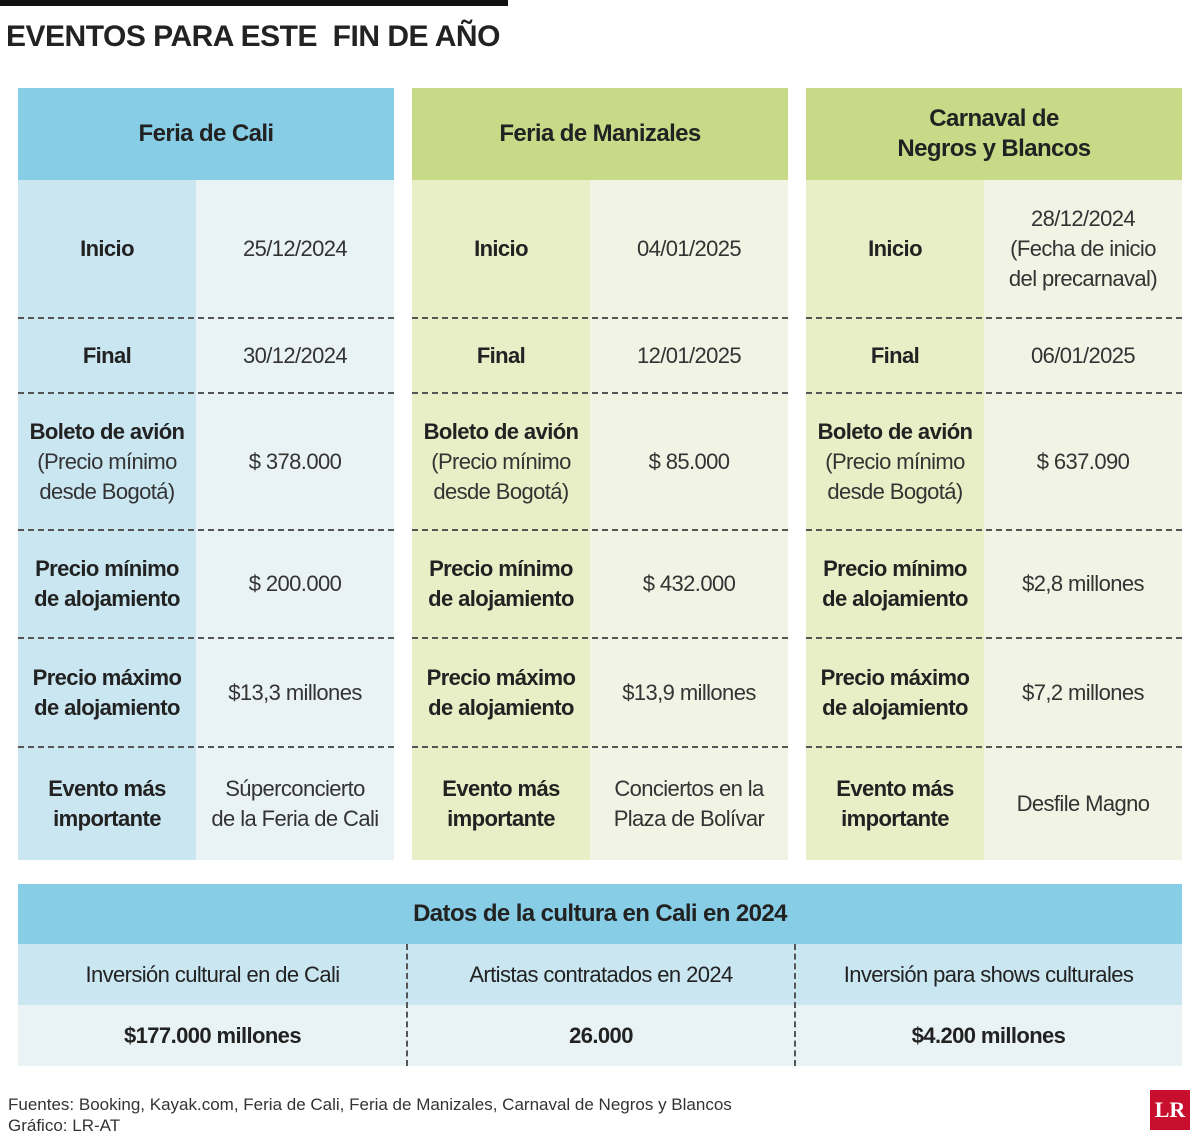  Describe the element at coordinates (689, 788) in the screenshot. I see `value-line: Conciertos en la` at that location.